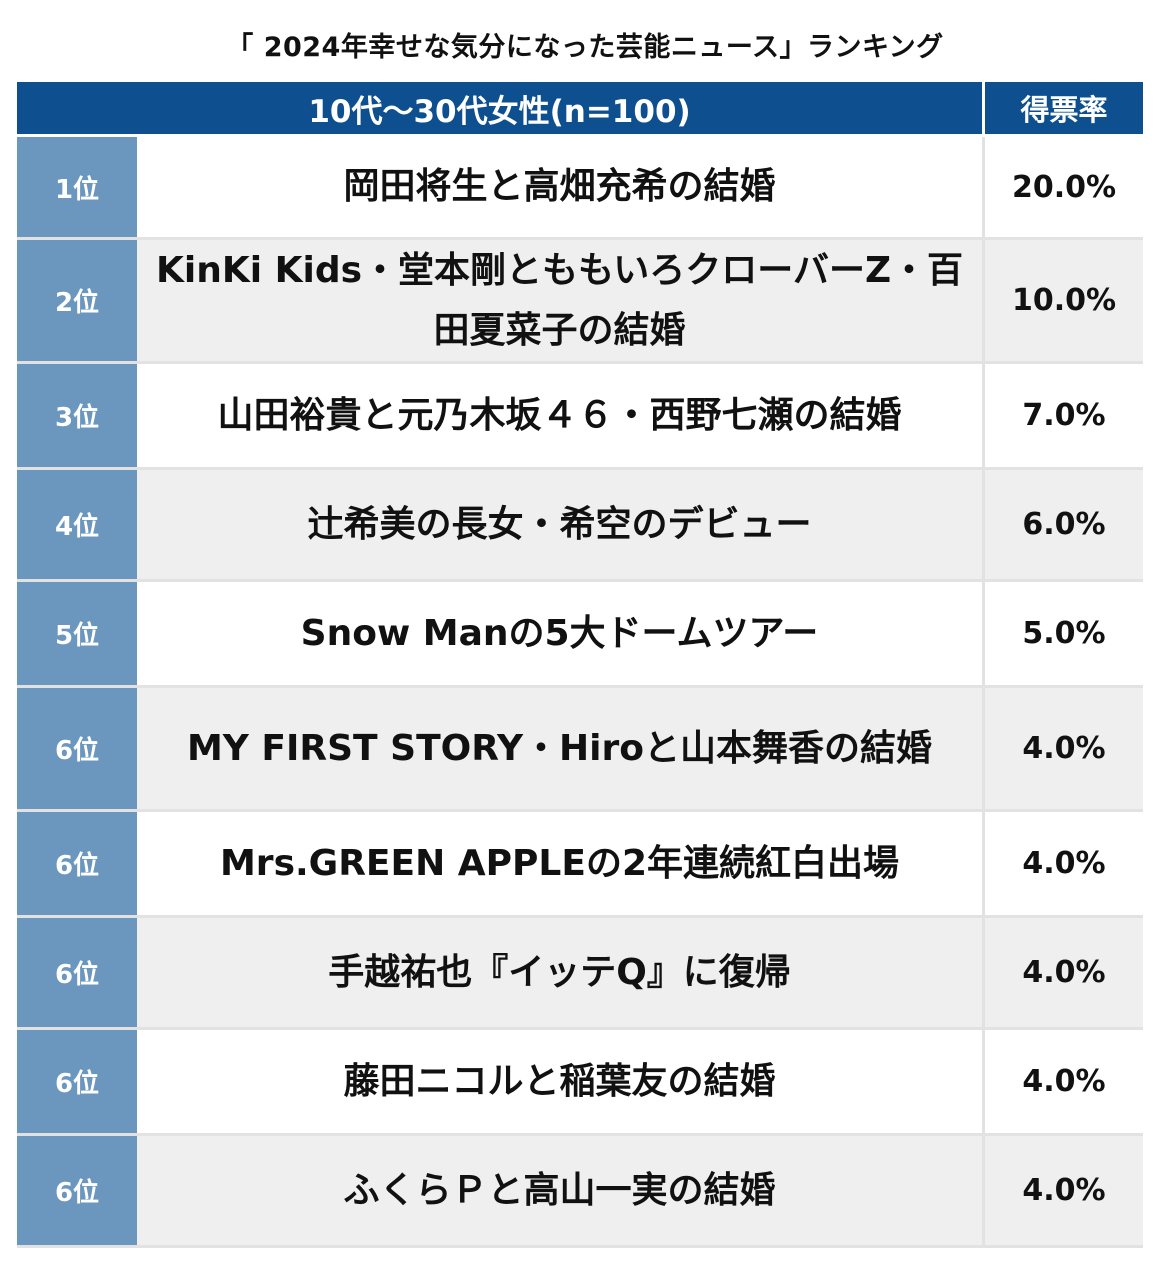 Image resolution: width=1170 pixels, height=1285 pixels. I want to click on topic-cell: 手越祐也『イッテQ』に復帰, so click(561, 972).